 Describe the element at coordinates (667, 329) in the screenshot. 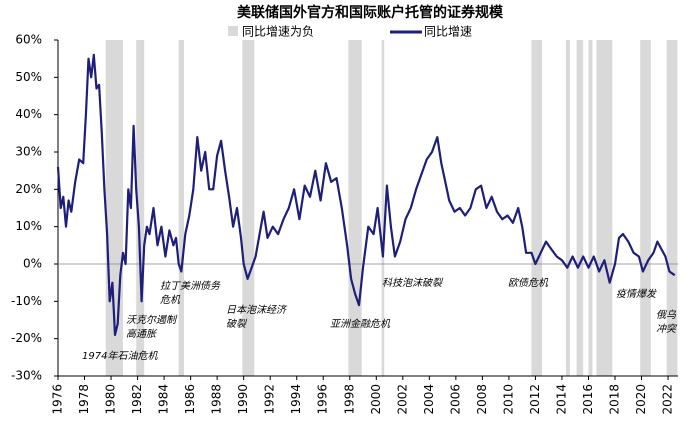

I see `annotation: 冲突` at that location.